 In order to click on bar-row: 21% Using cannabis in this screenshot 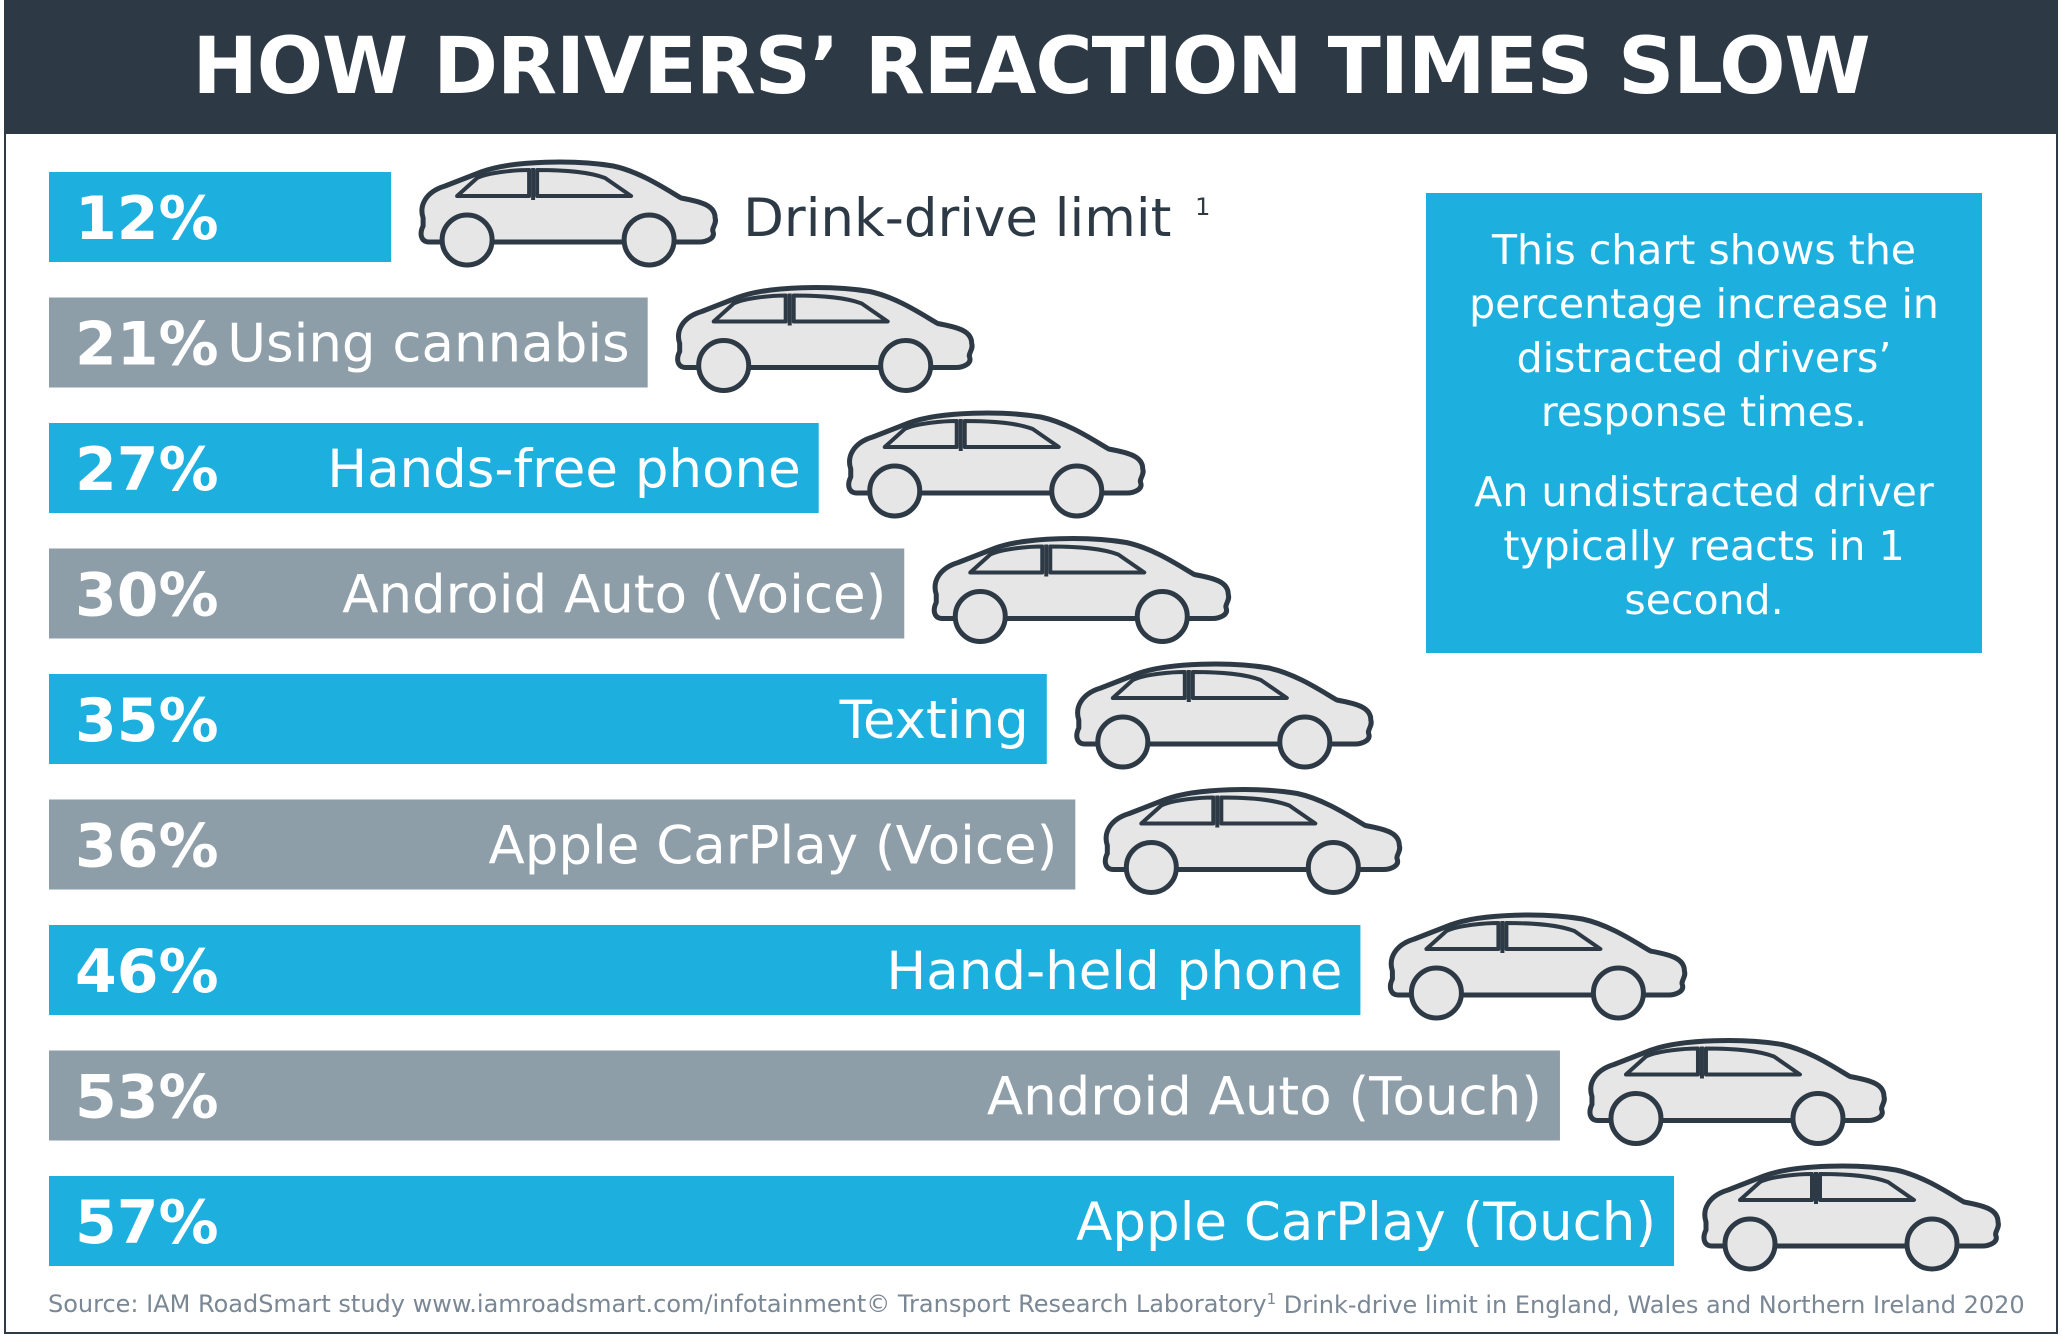, I will do `click(510, 339)`.